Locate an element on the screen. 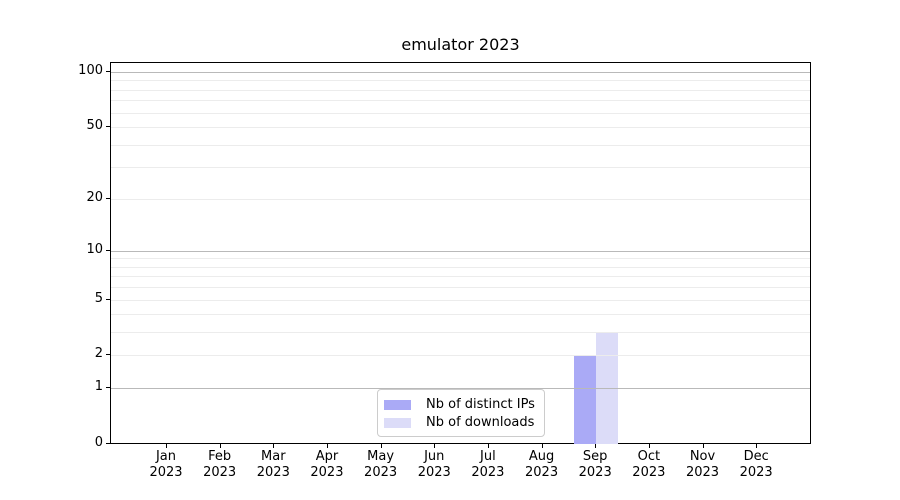  x-tick-label: Jul 2023 is located at coordinates (488, 465).